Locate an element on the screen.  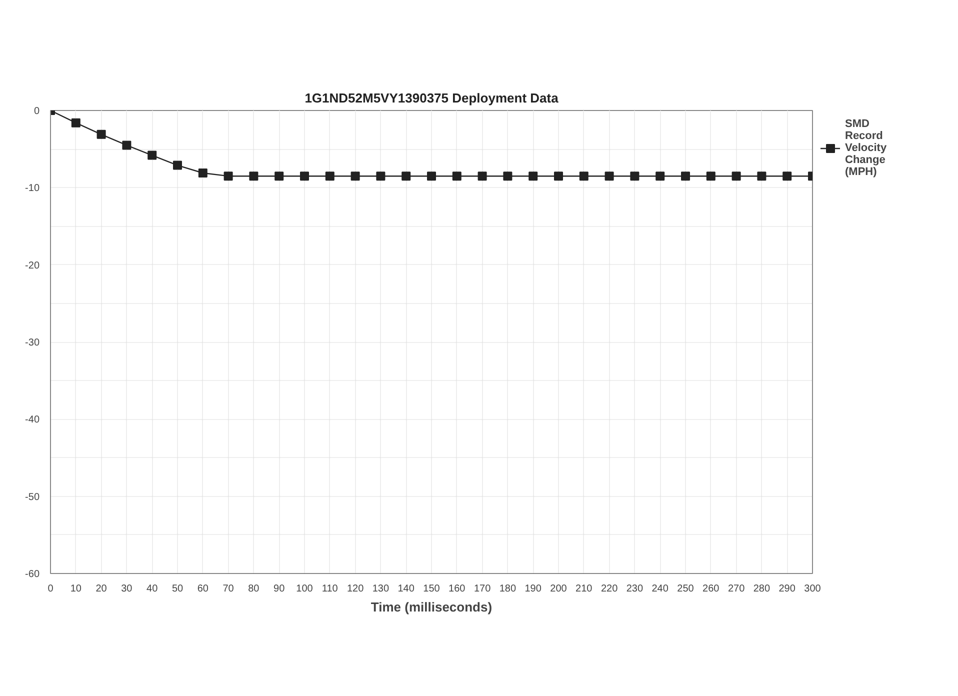
x-tick-label: 250 is located at coordinates (685, 589).